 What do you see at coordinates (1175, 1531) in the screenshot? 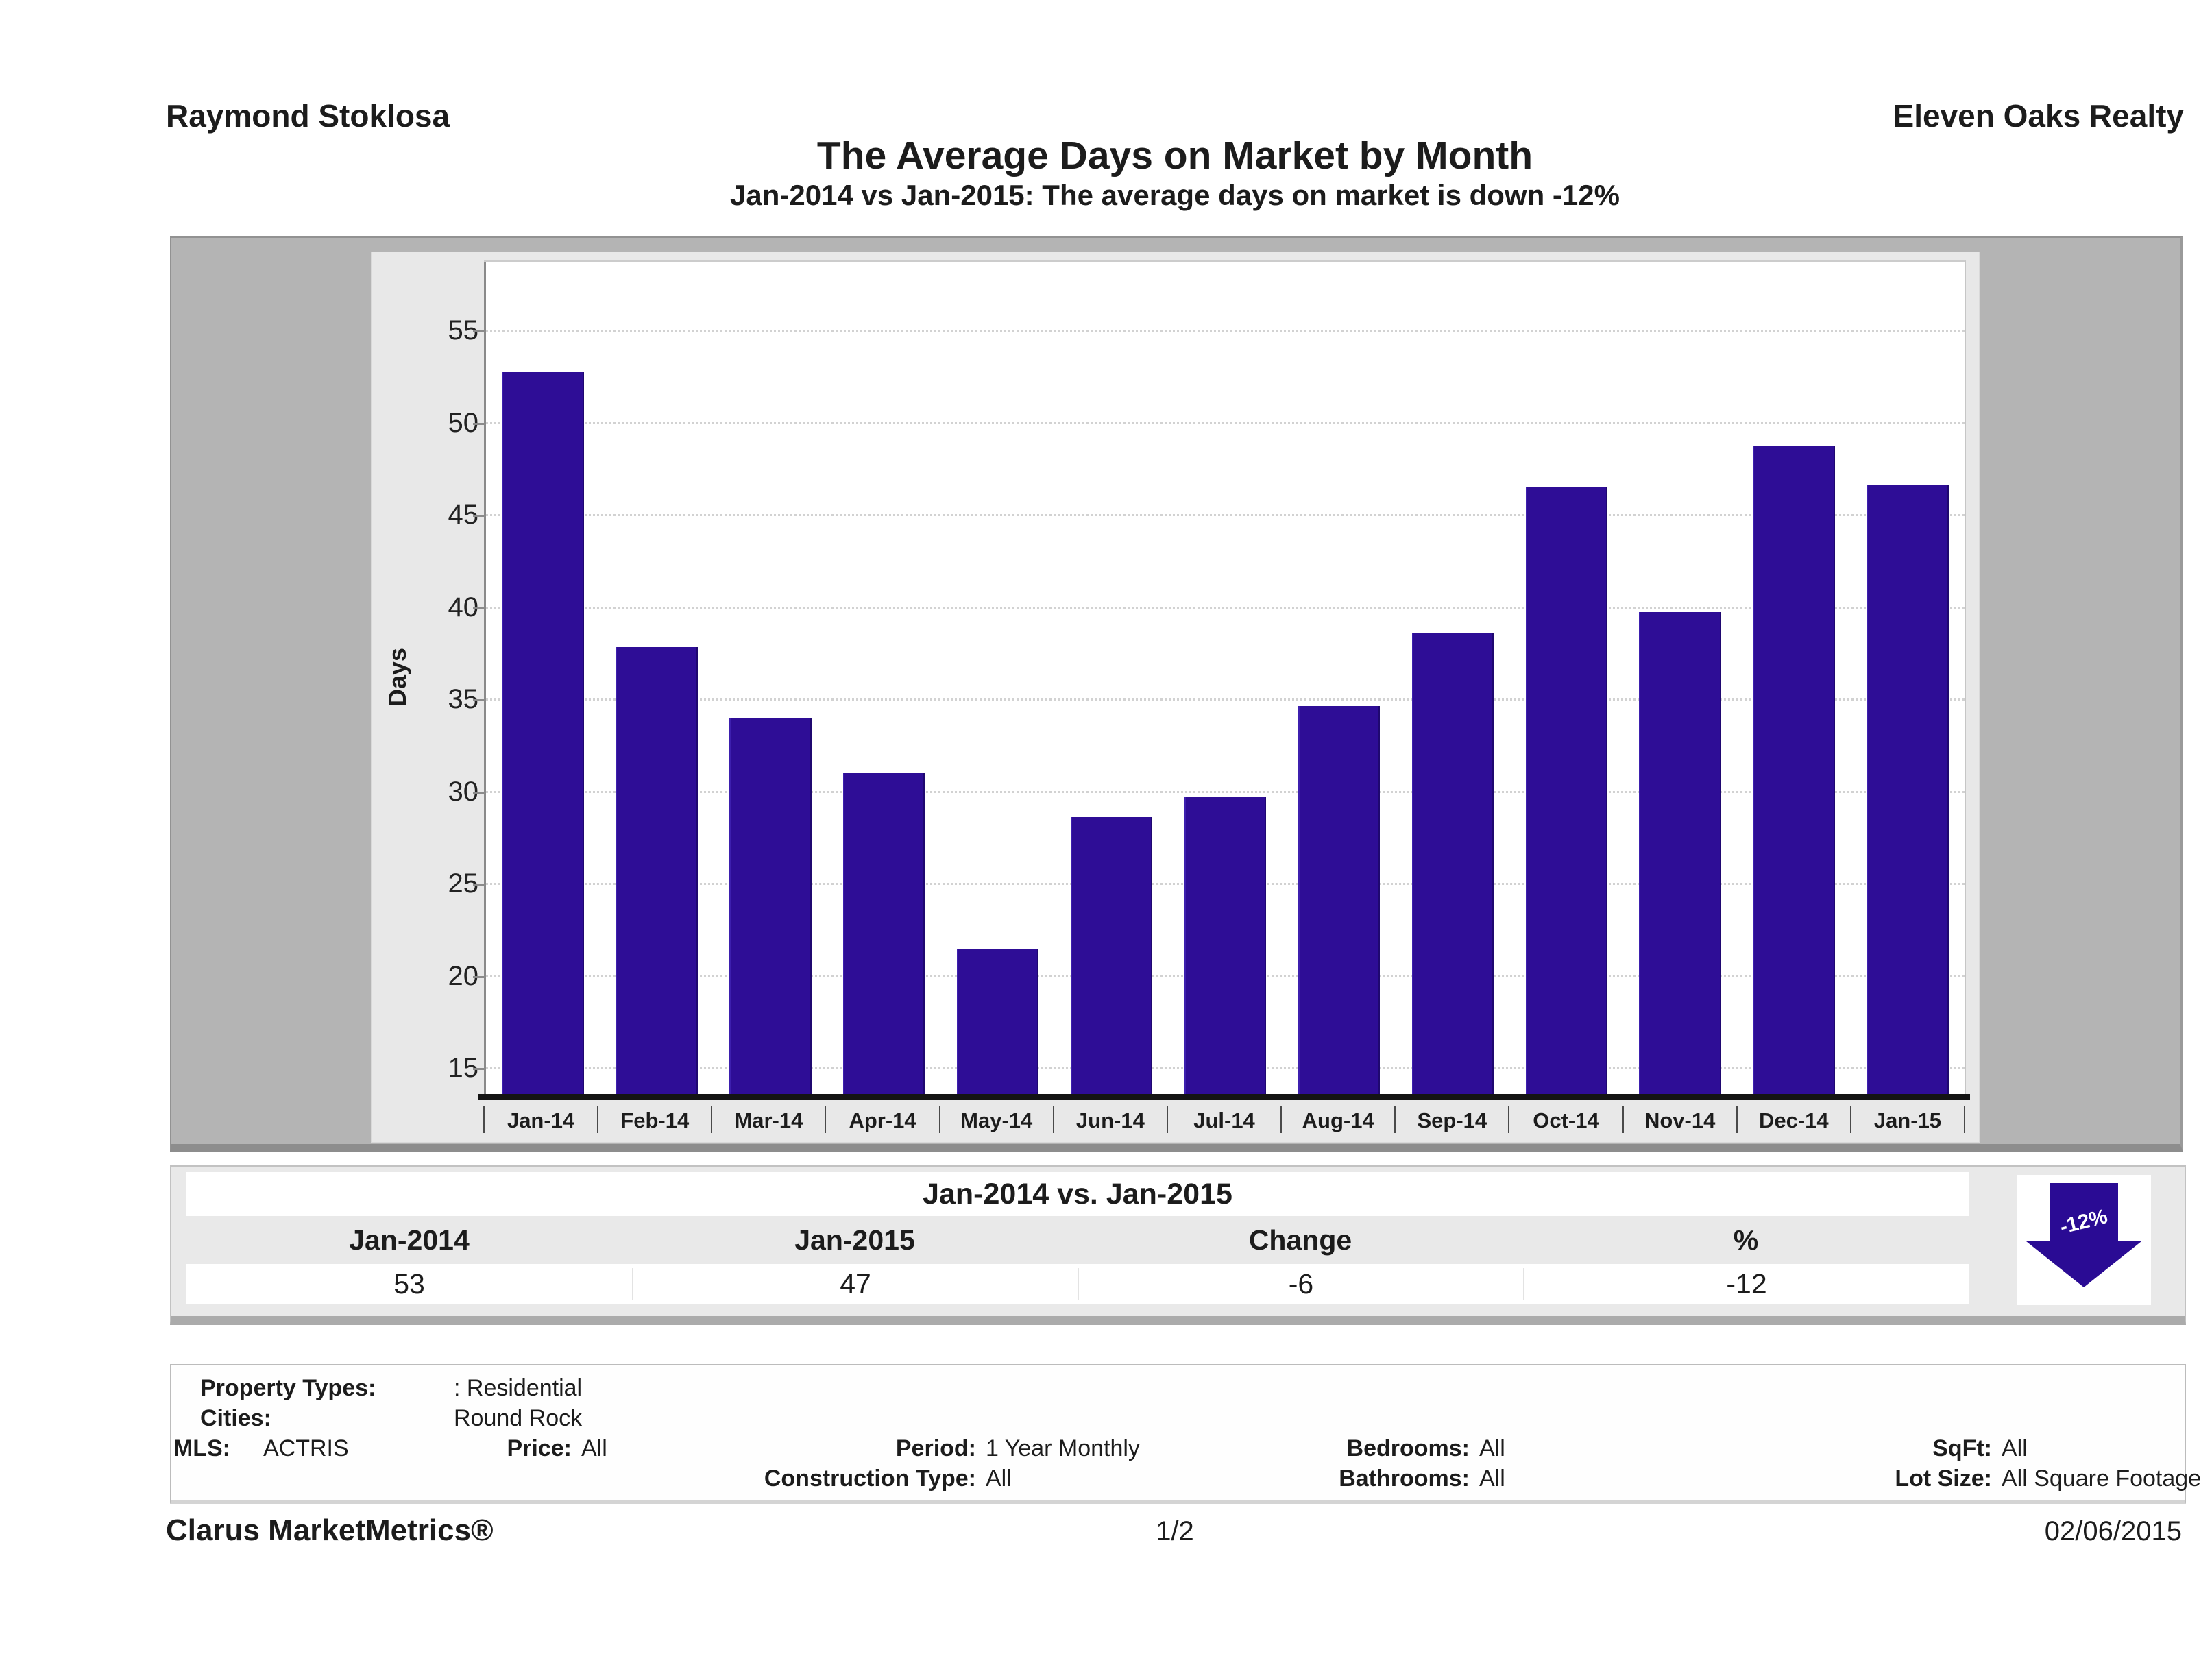
I see `footer-page-number: 1/2` at bounding box center [1175, 1531].